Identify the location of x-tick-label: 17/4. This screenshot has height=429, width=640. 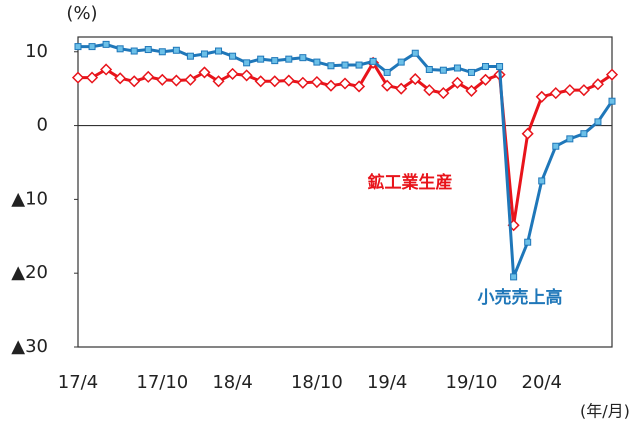
(78, 382).